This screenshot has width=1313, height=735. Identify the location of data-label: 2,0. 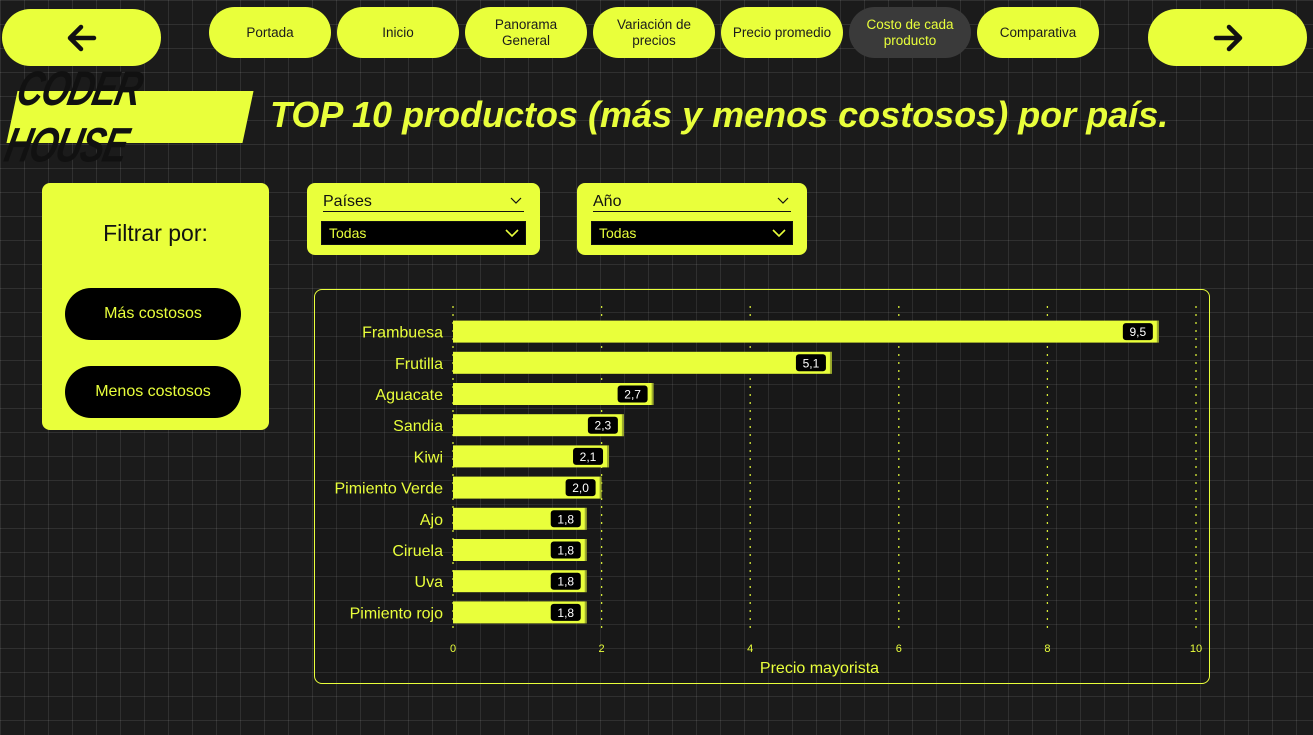
(580, 488).